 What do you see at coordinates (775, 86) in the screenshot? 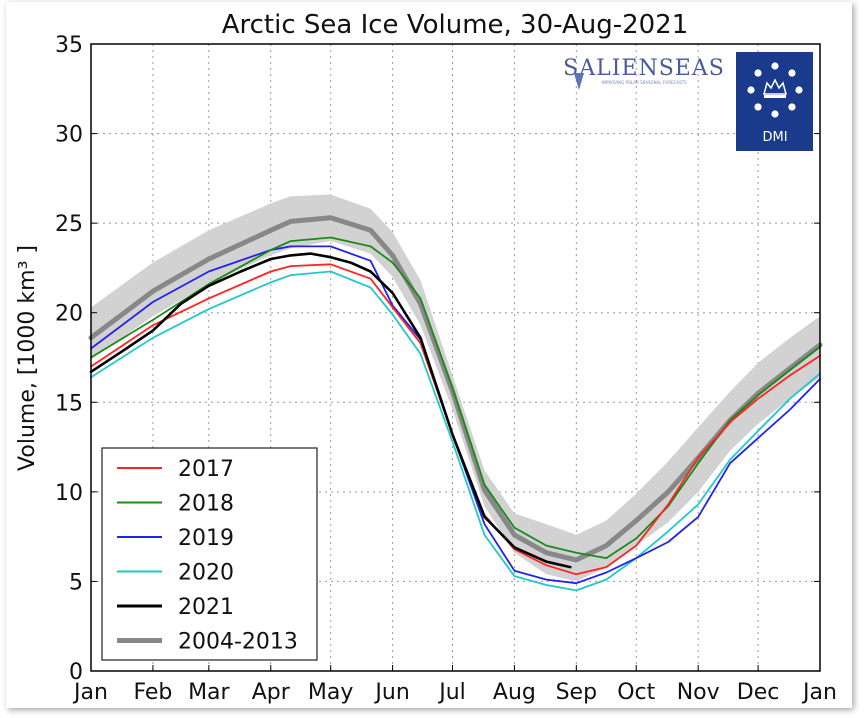
I see `crown-icon` at bounding box center [775, 86].